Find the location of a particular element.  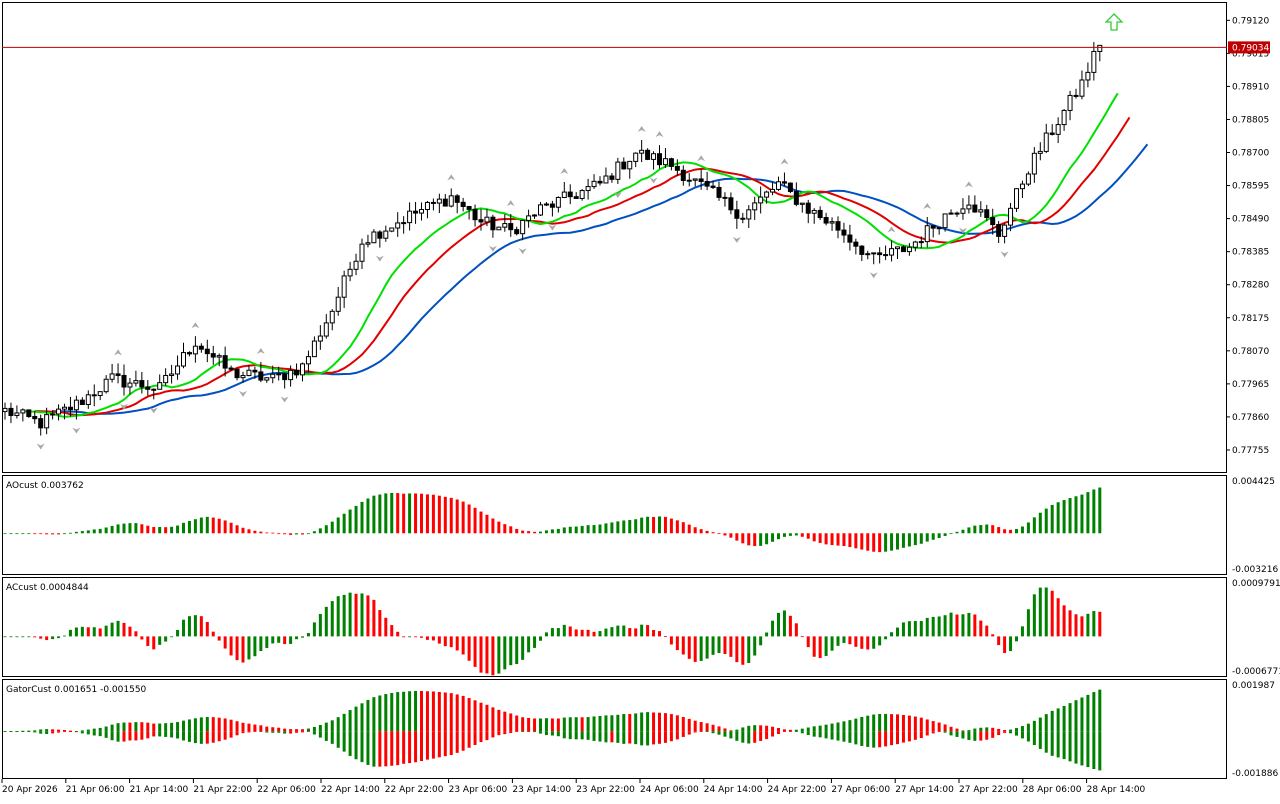

ao-axis-top: 0.004425 is located at coordinates (1253, 482).